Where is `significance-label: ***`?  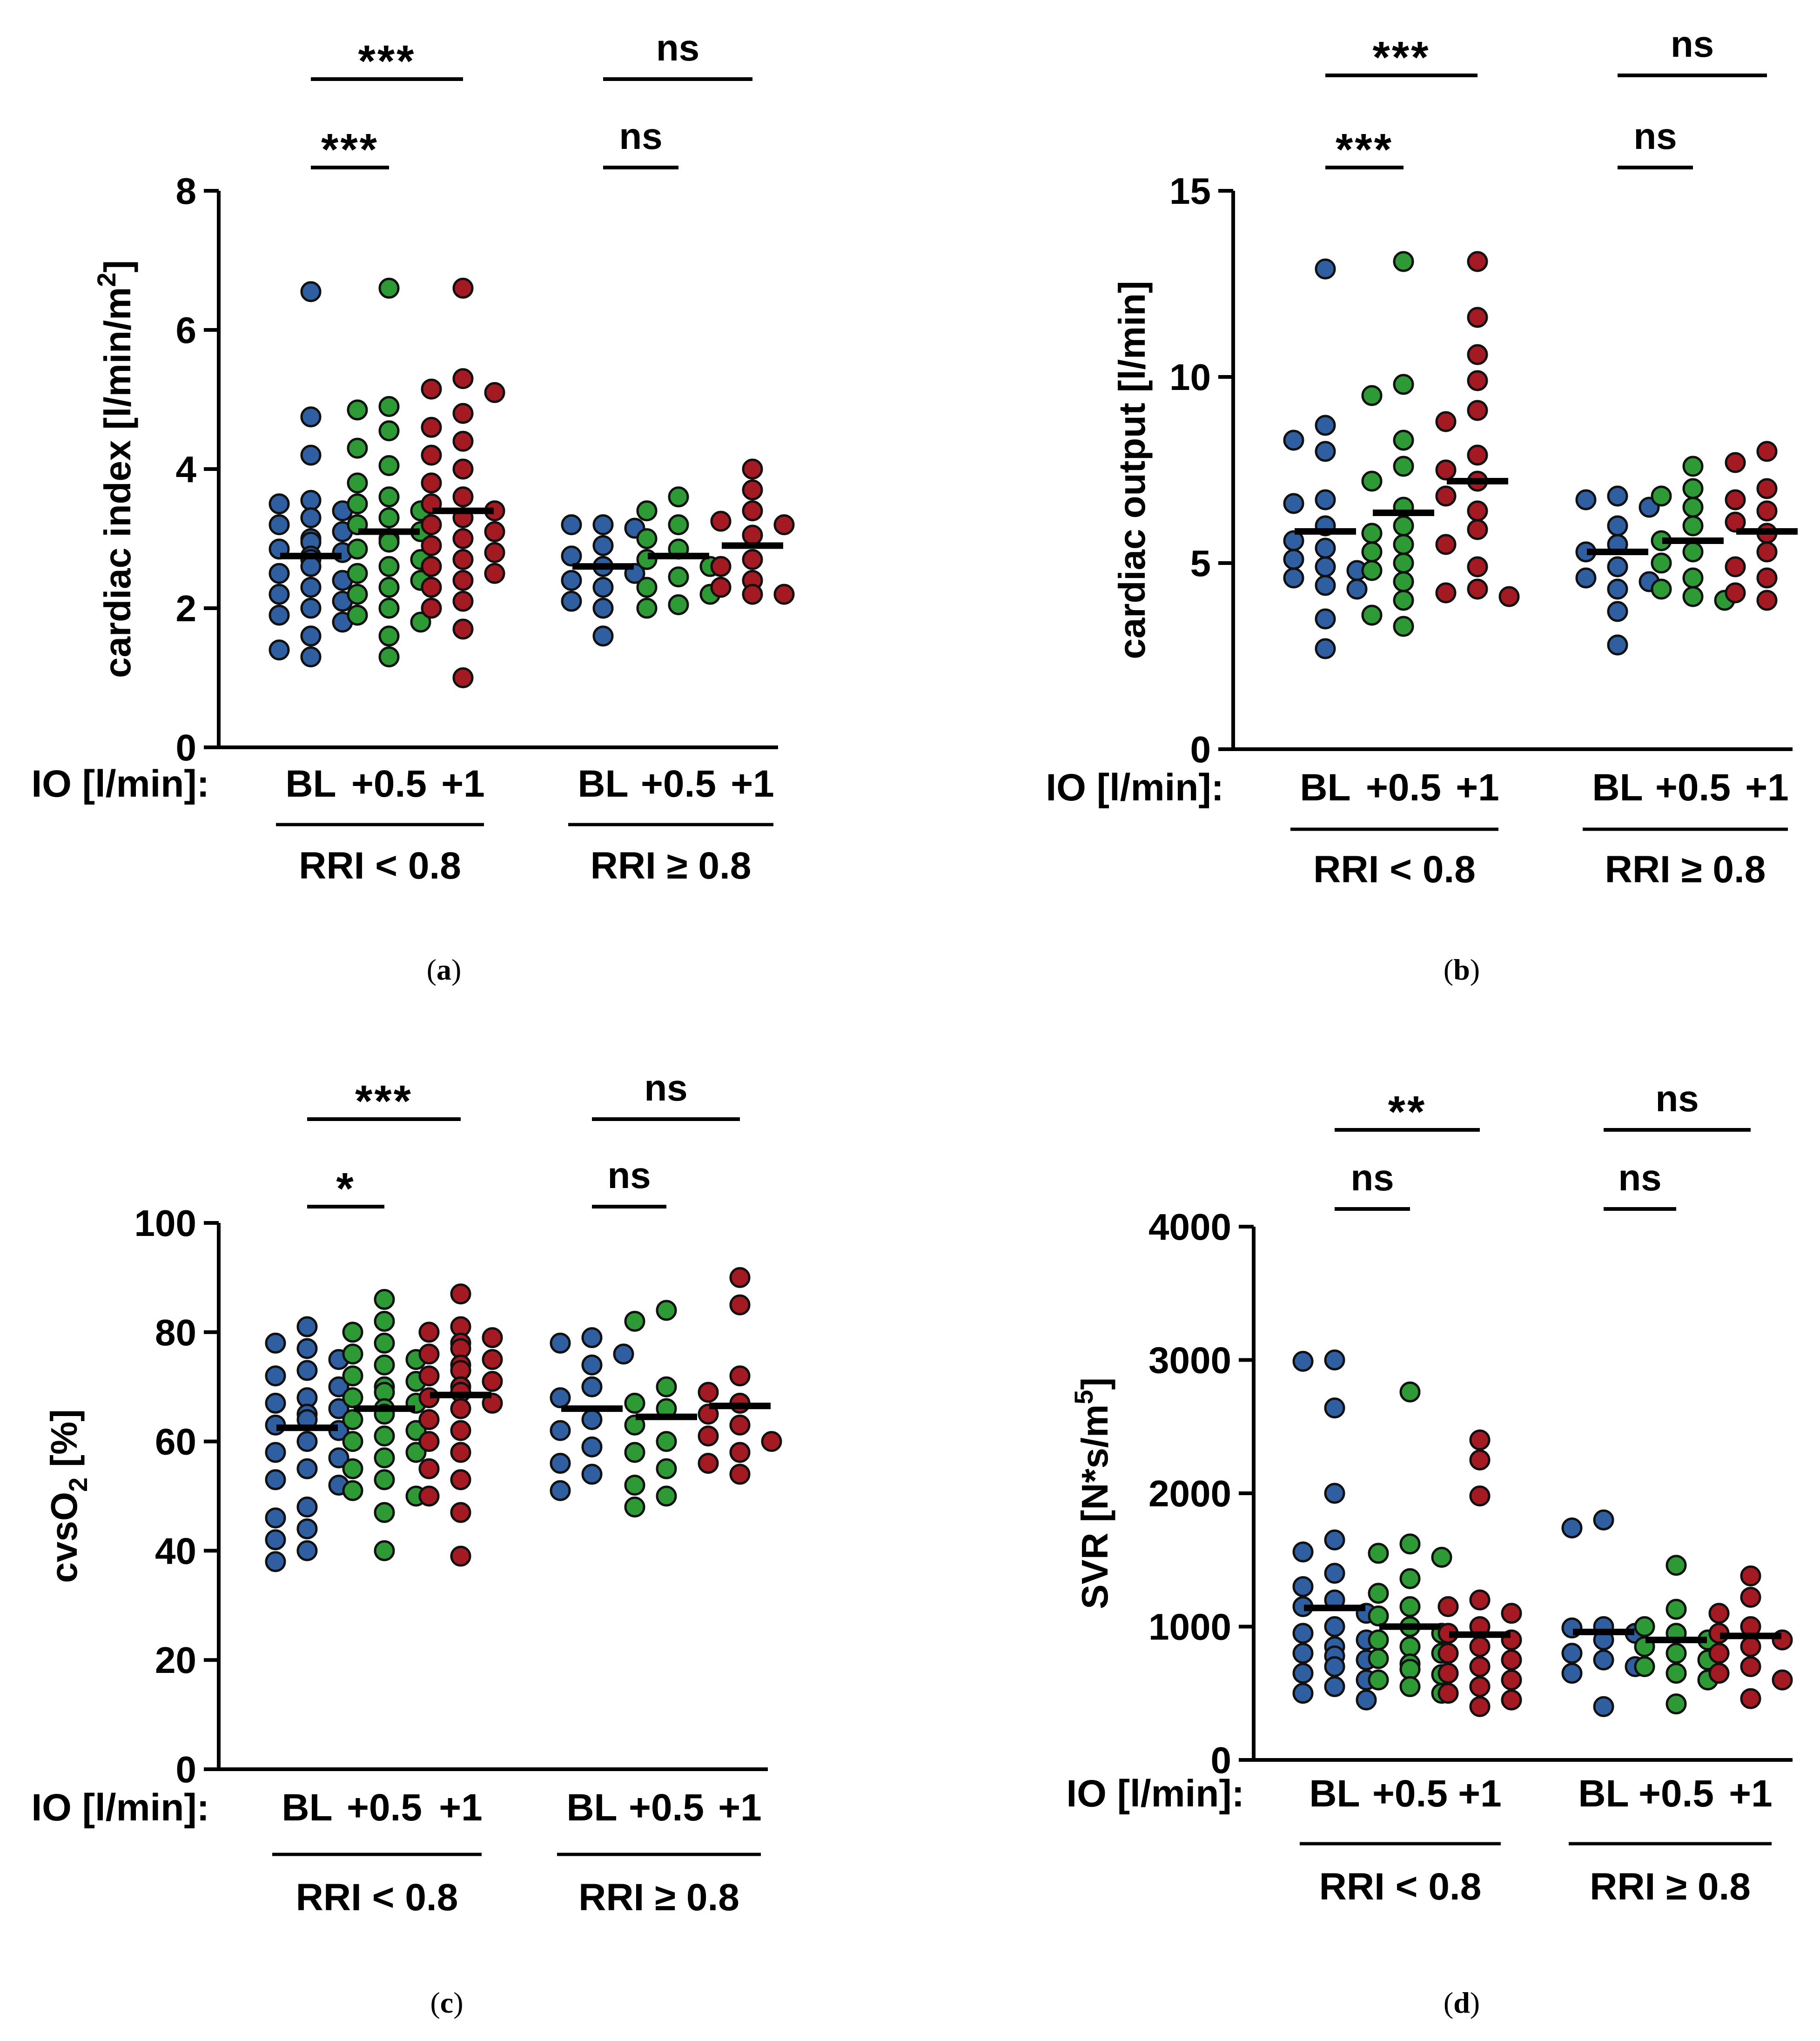
significance-label: *** is located at coordinates (387, 61).